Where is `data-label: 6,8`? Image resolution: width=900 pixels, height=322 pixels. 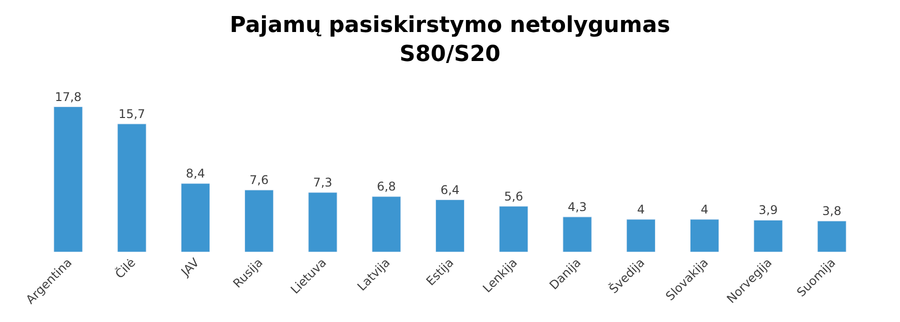 data-label: 6,8 is located at coordinates (386, 187).